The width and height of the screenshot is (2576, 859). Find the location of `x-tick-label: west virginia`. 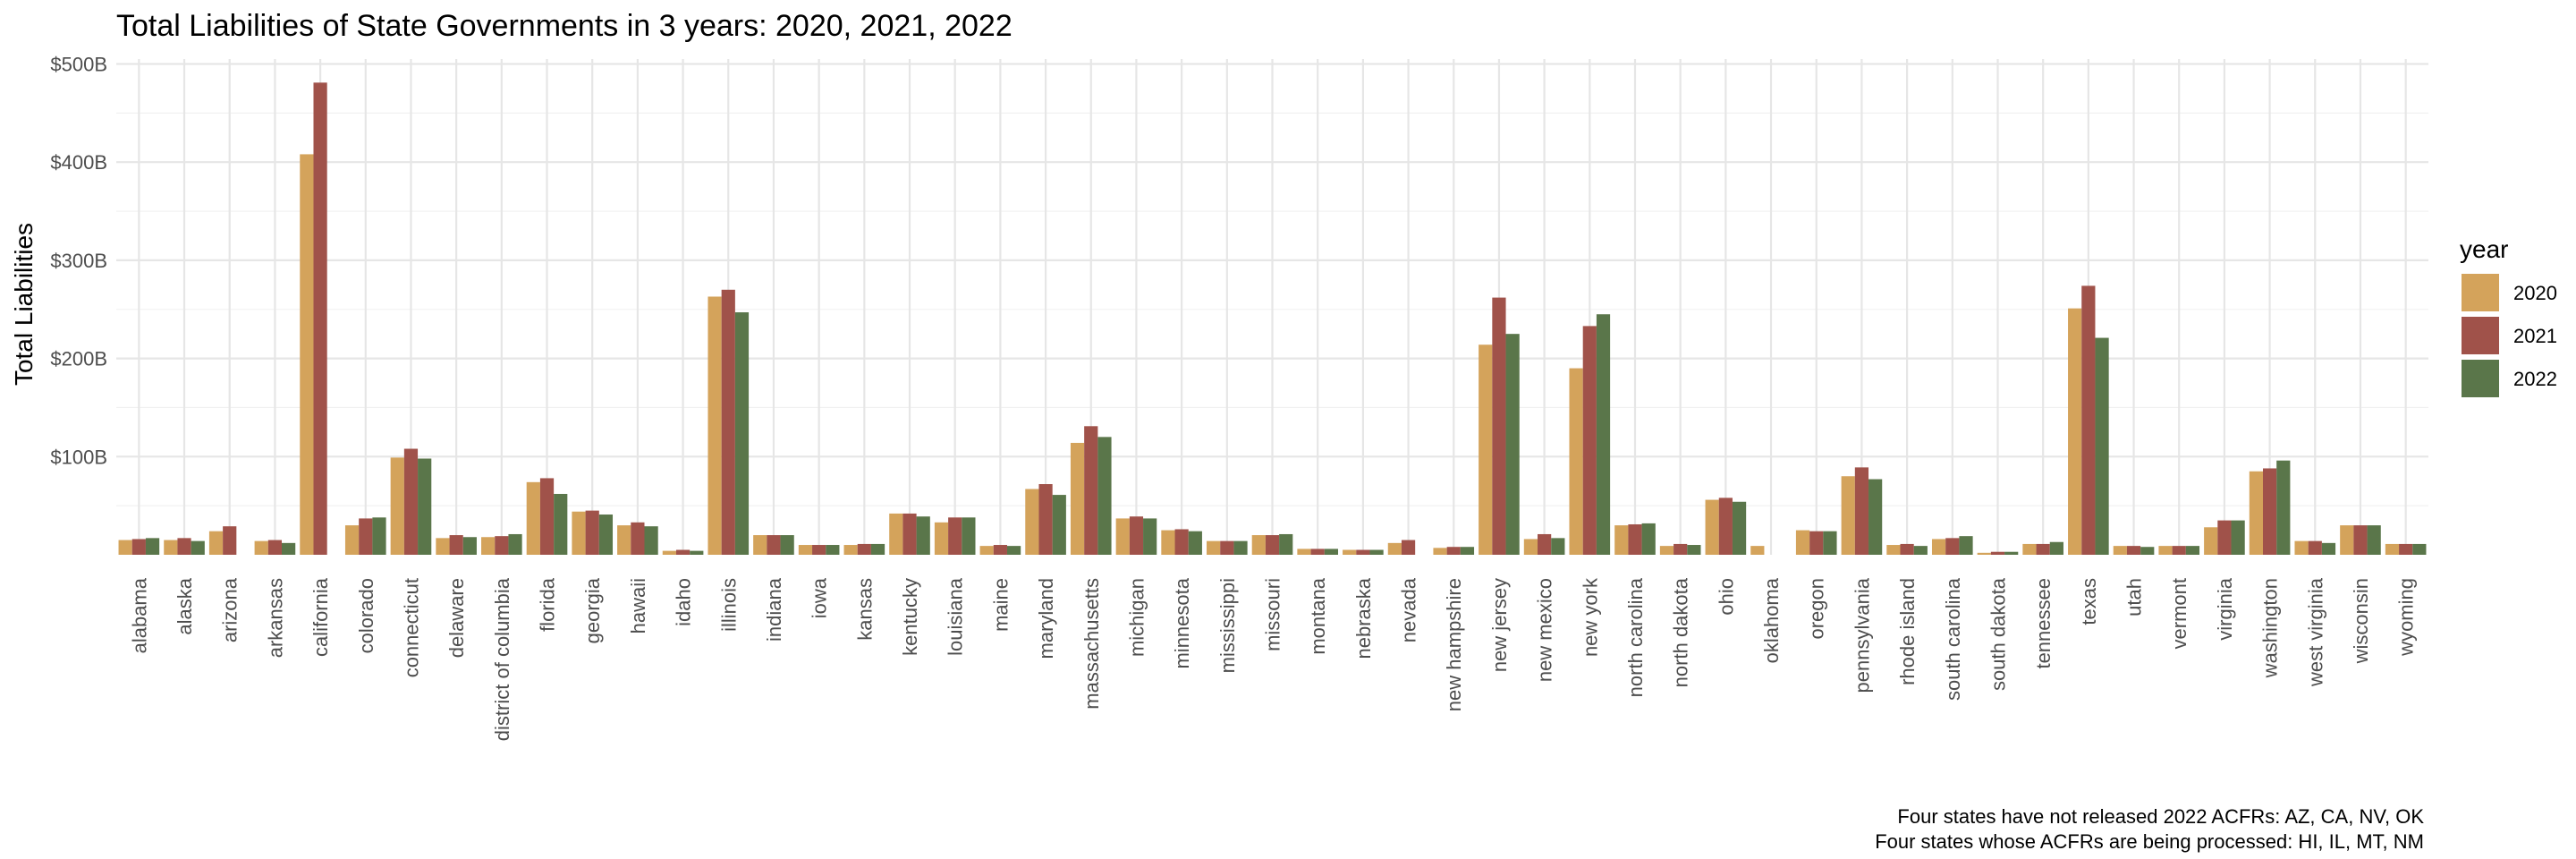

x-tick-label: west virginia is located at coordinates (2315, 632).